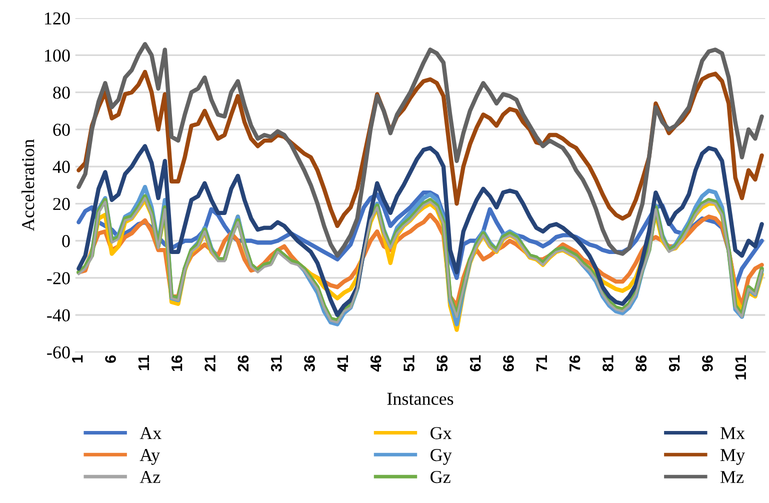  I want to click on x-tick-label: 51, so click(409, 363).